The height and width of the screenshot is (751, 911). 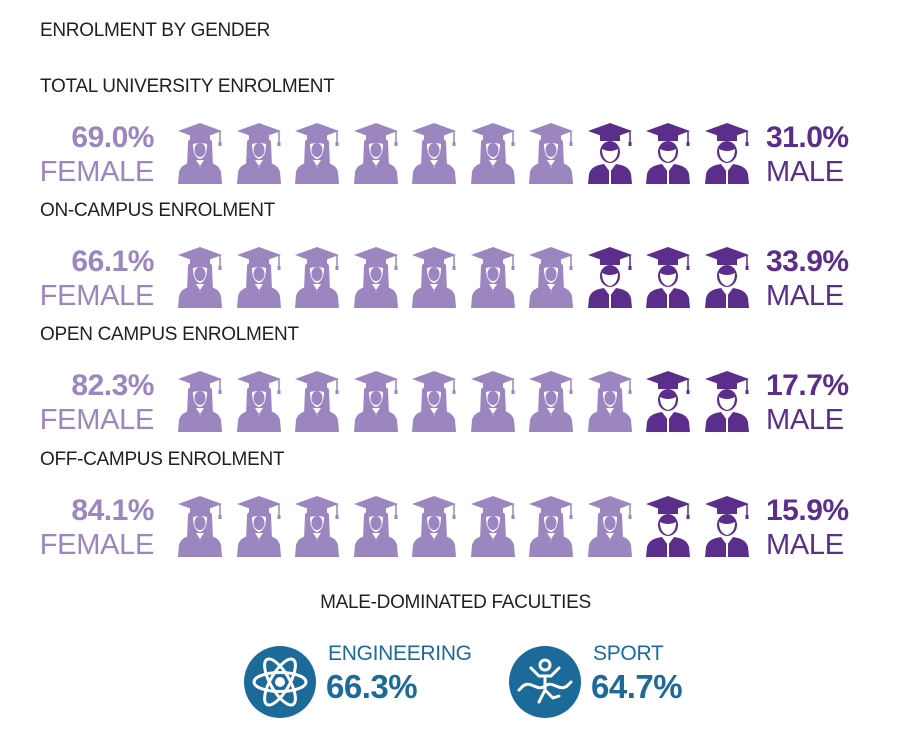 I want to click on faculty-name: ENGINEERING, so click(x=400, y=653).